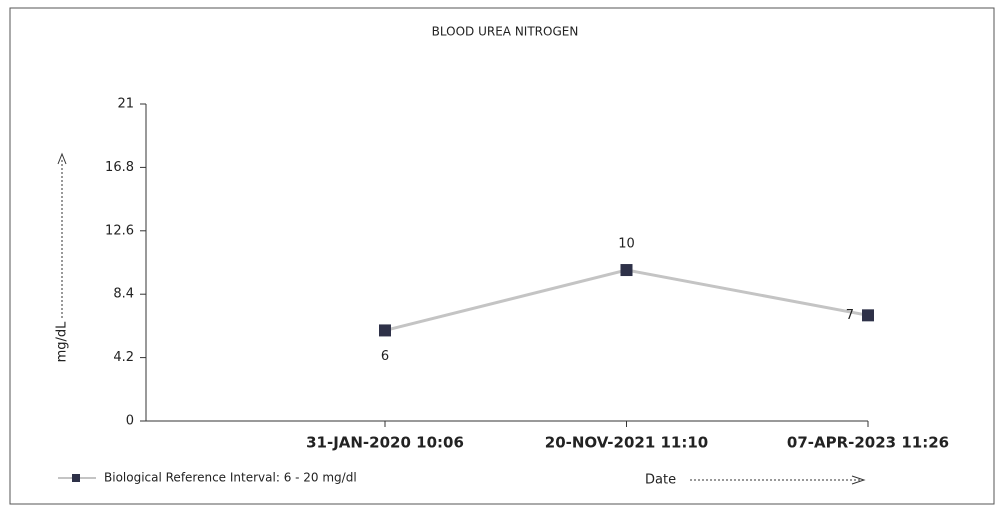 The image size is (998, 513). Describe the element at coordinates (76, 478) in the screenshot. I see `legend-marker` at that location.